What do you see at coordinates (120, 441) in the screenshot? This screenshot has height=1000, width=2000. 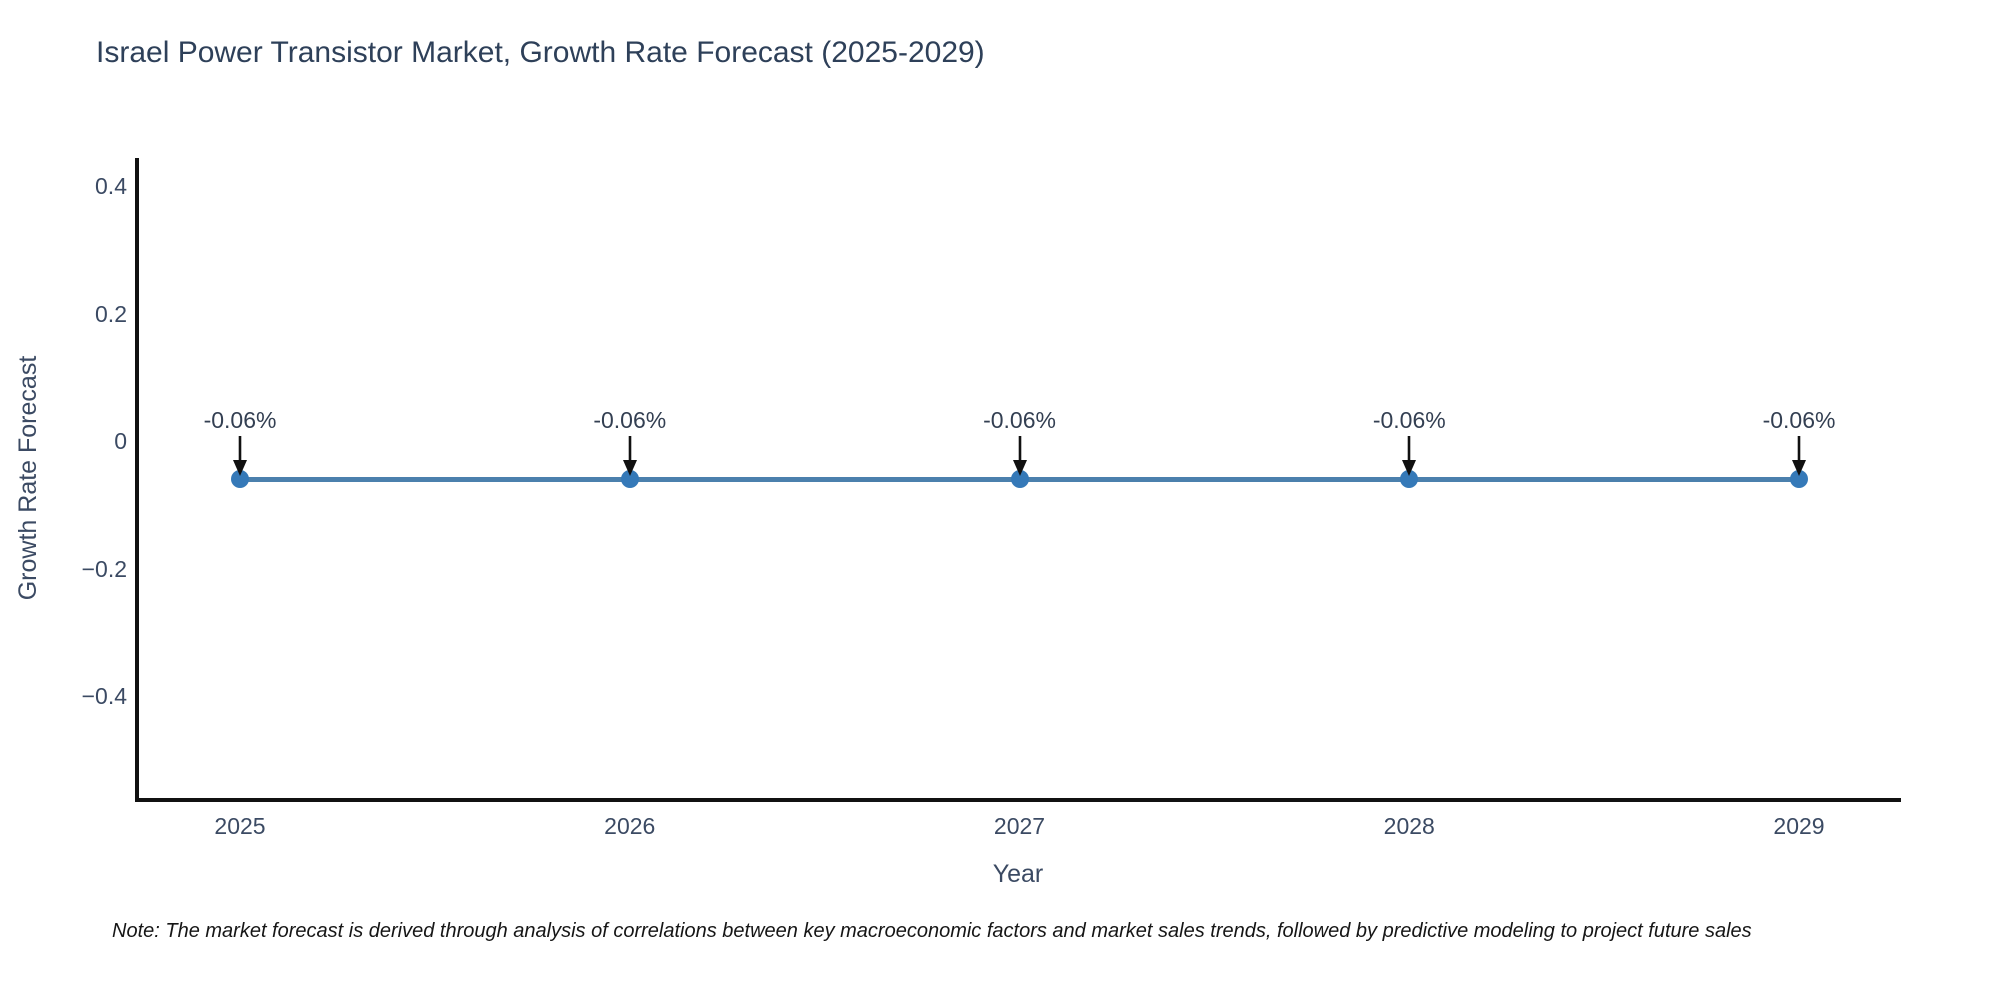 I see `y-tick-label: 0` at bounding box center [120, 441].